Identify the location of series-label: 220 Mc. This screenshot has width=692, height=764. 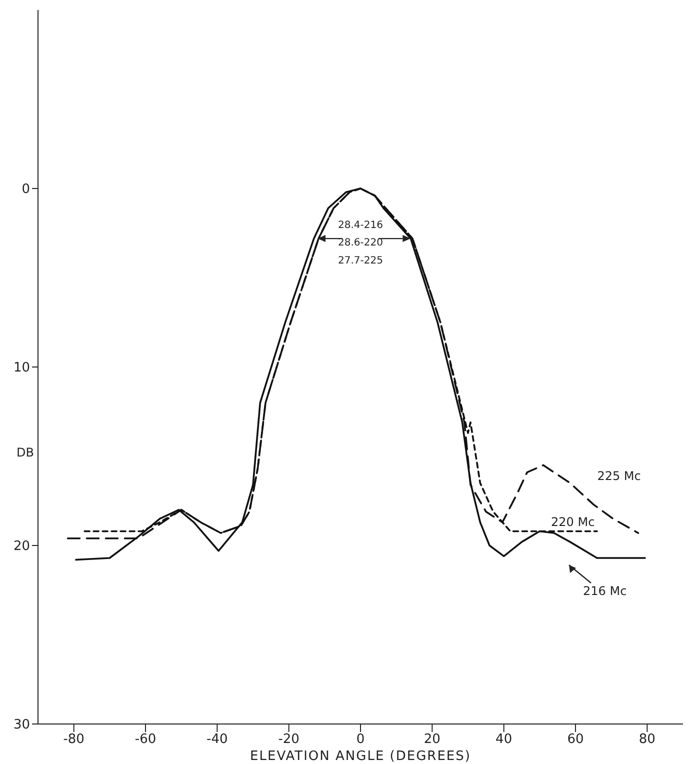
(573, 522).